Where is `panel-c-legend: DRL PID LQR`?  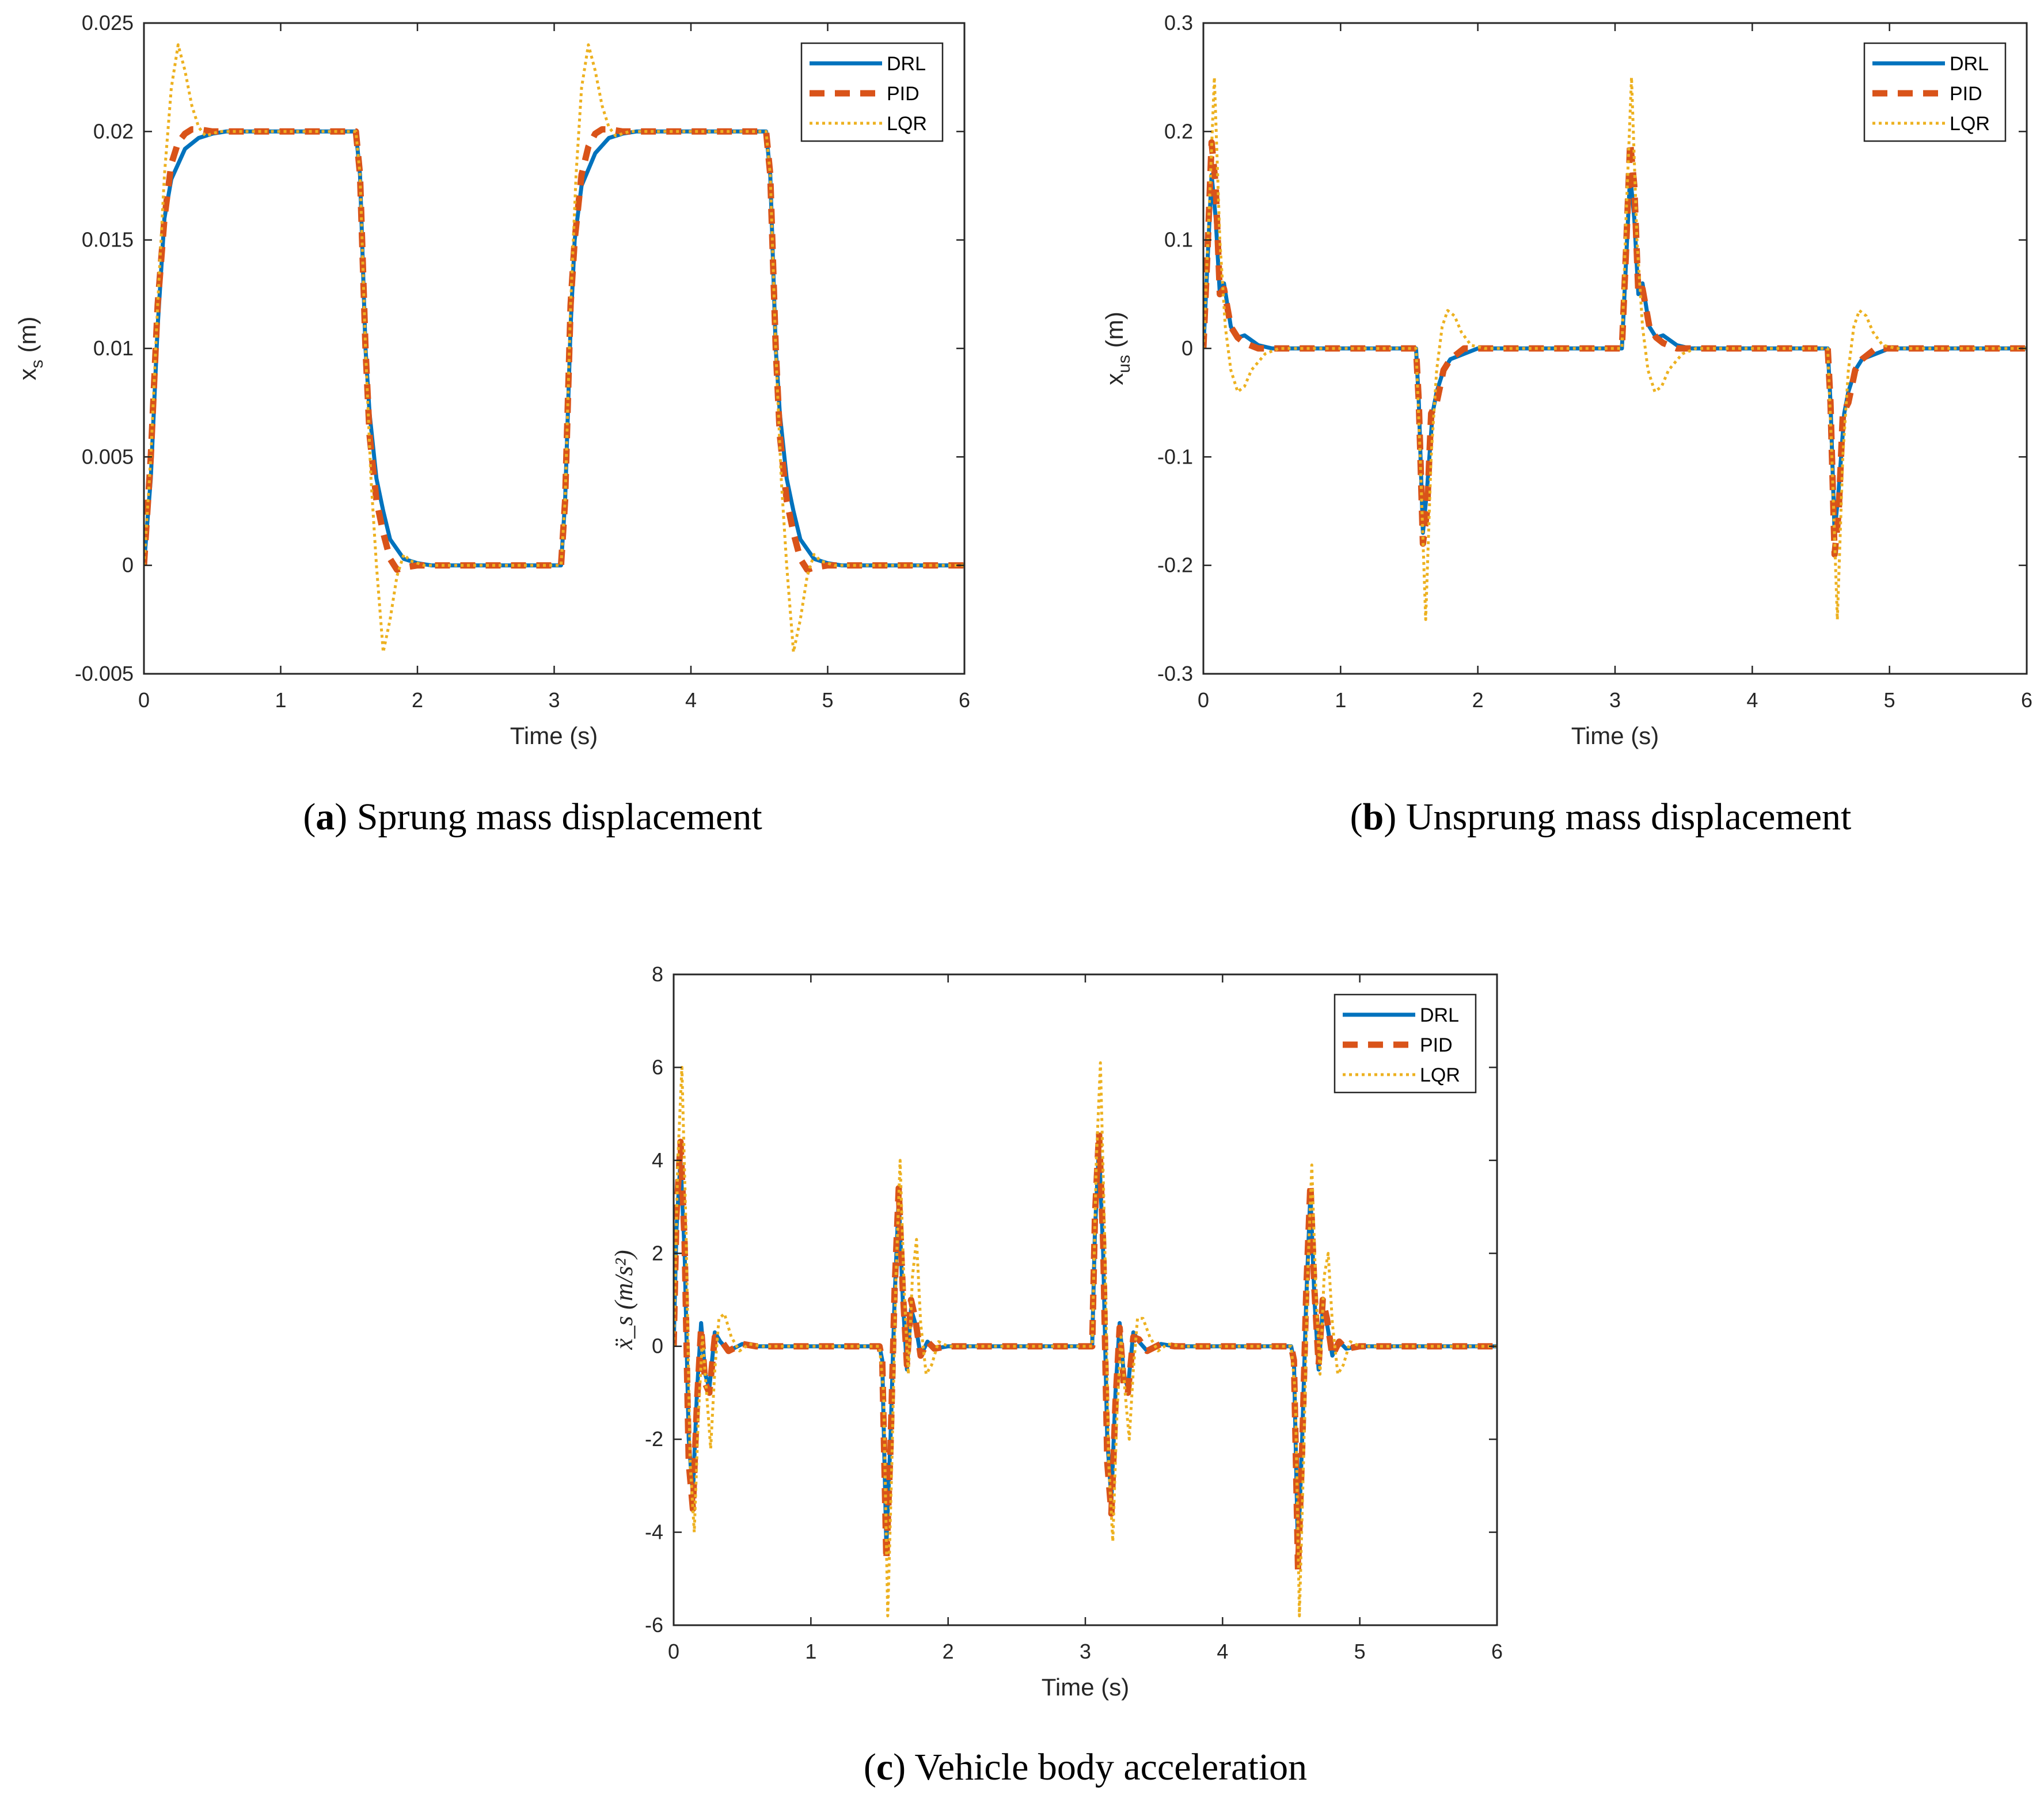 panel-c-legend: DRL PID LQR is located at coordinates (1405, 1043).